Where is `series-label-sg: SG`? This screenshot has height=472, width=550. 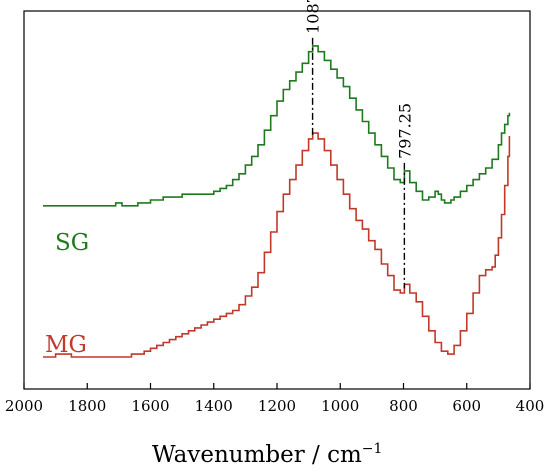 series-label-sg: SG is located at coordinates (72, 243).